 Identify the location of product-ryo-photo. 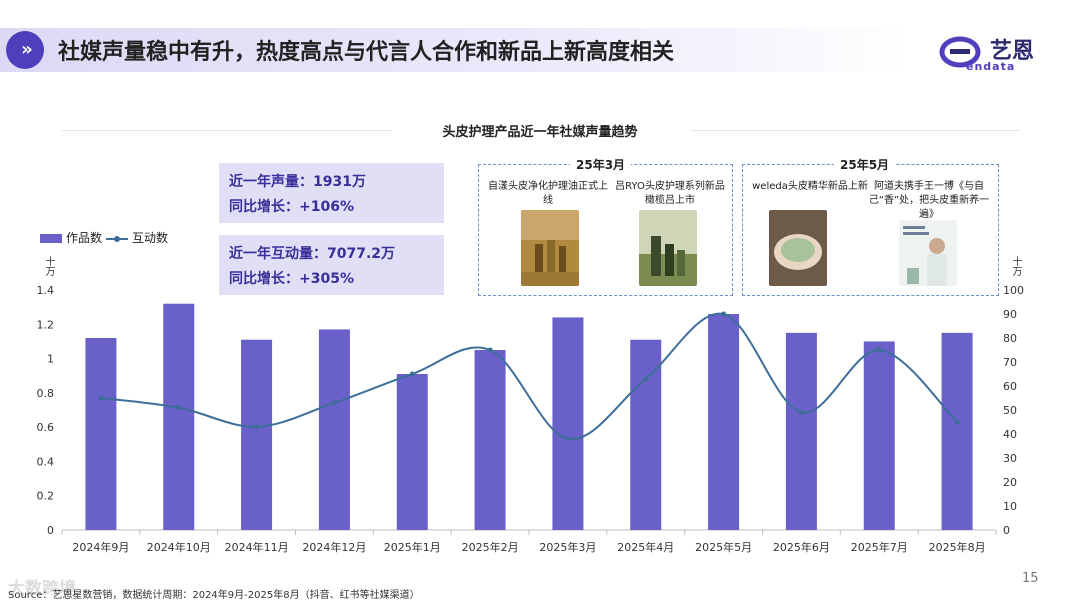
(668, 248).